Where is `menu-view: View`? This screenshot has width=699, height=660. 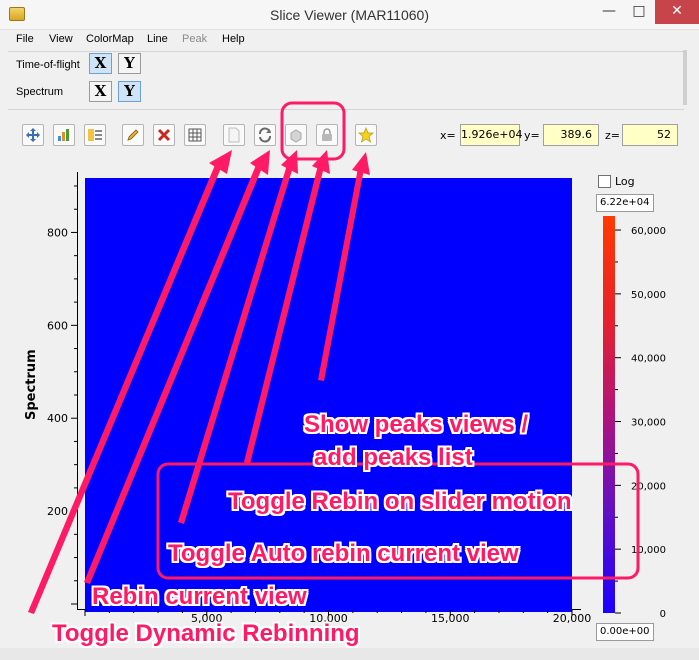 menu-view: View is located at coordinates (61, 39).